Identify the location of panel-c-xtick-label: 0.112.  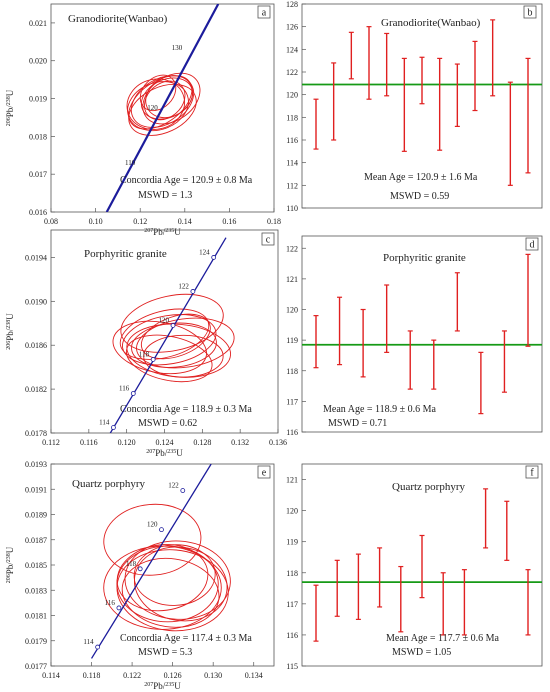
(51, 442).